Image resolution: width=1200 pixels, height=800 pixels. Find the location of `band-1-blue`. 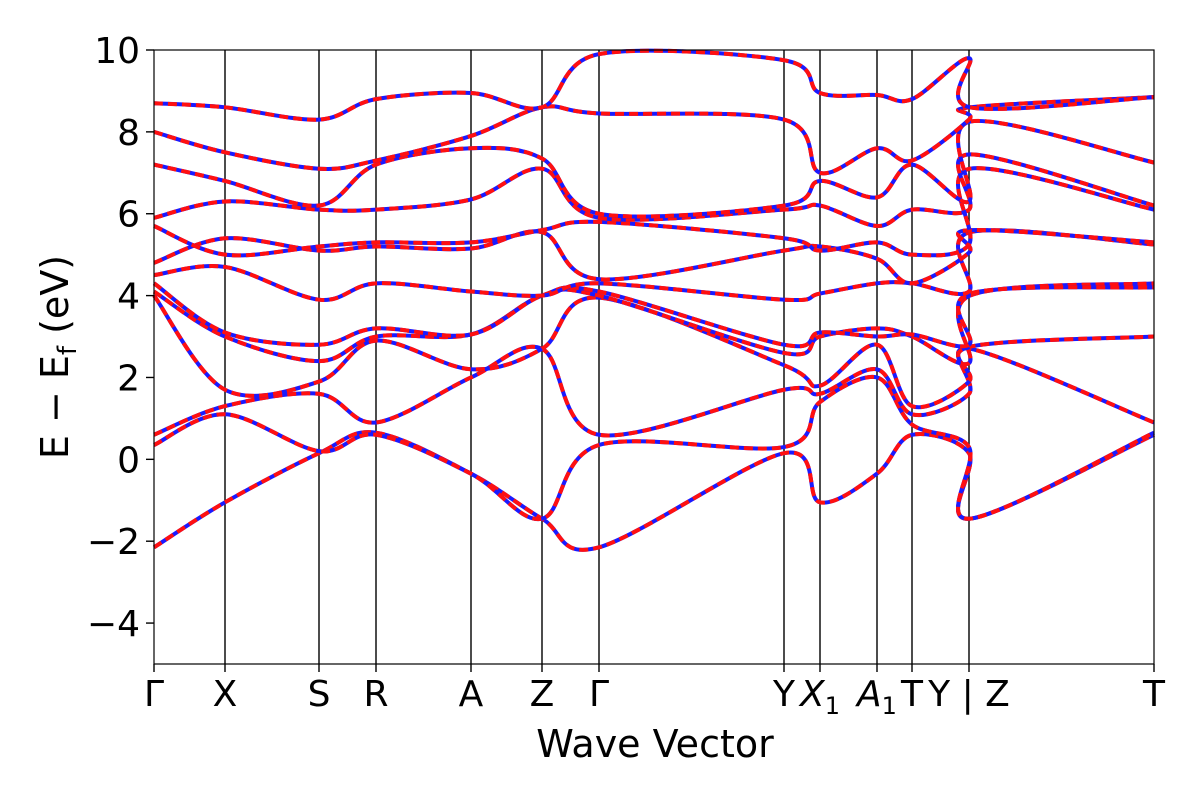

band-1-blue is located at coordinates (653, 491).